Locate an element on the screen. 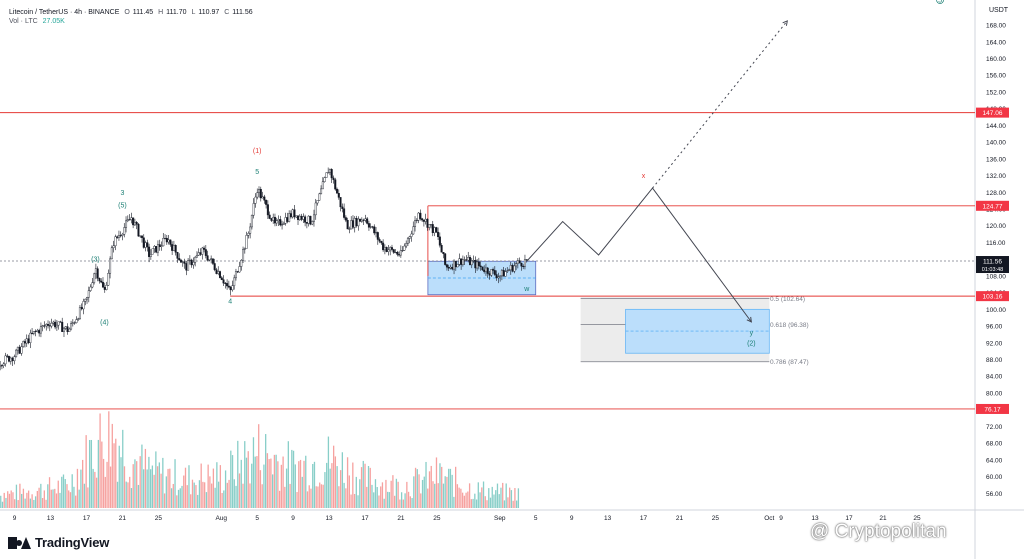 This screenshot has width=1024, height=559. wave-label: 5 is located at coordinates (940, 2).